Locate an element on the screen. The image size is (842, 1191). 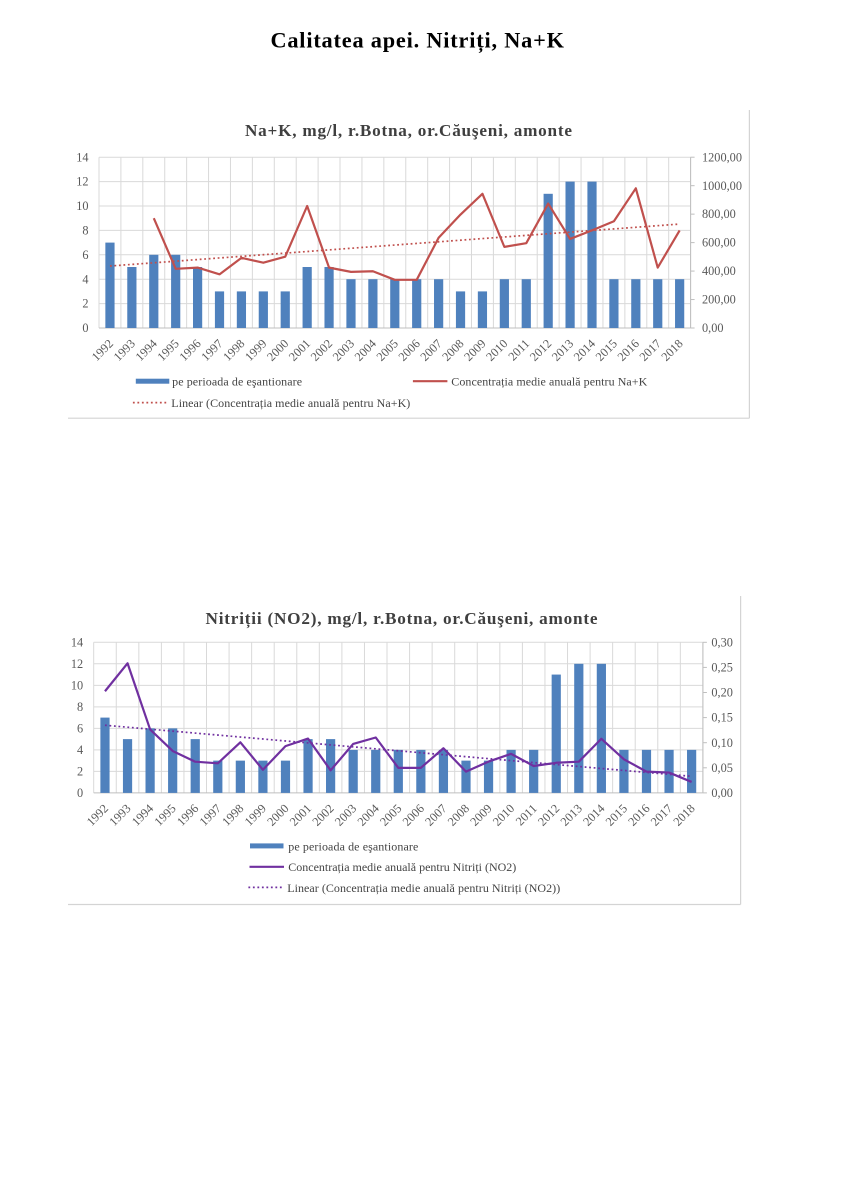
svg-text:Concentrația medie anuală pent: Concentrația medie anuală pentru Na+K is located at coordinates (549, 382).